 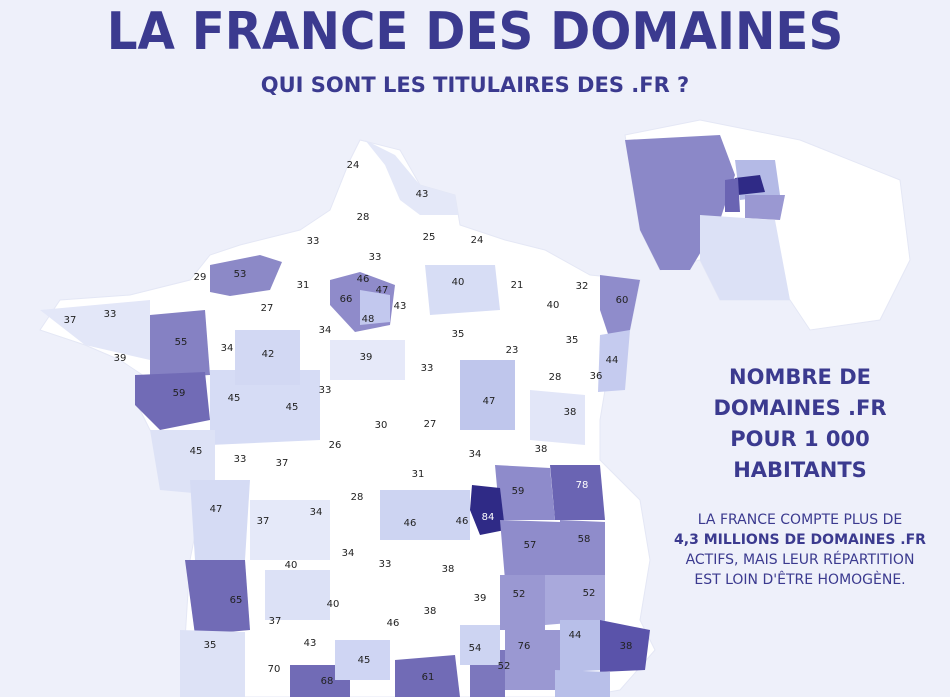 I want to click on department-value-label: 32, so click(x=582, y=286).